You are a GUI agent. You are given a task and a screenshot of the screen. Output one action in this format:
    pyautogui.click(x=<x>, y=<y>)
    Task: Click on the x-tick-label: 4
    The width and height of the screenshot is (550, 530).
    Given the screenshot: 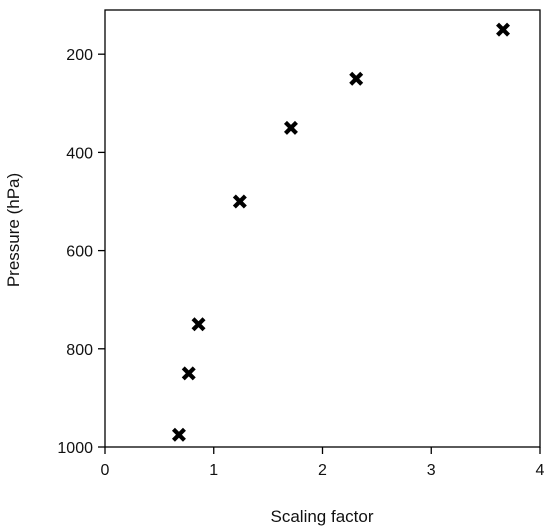 What is the action you would take?
    pyautogui.click(x=540, y=470)
    